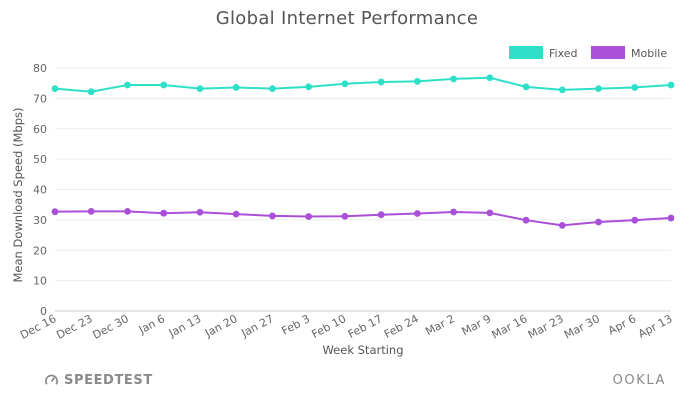 Image resolution: width=694 pixels, height=402 pixels. I want to click on y-axis-ticks: 0 10 20 30 40 50 60 70 80, so click(40, 190).